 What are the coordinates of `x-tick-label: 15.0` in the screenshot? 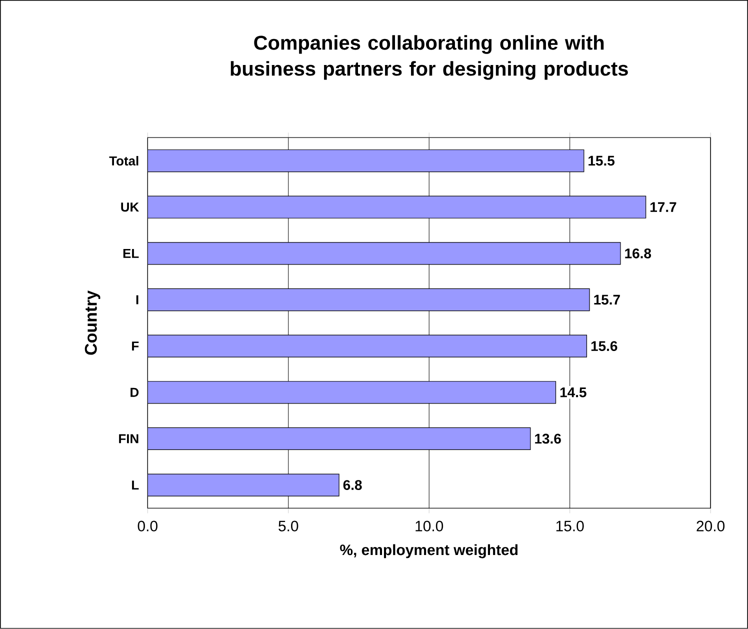 It's located at (570, 526).